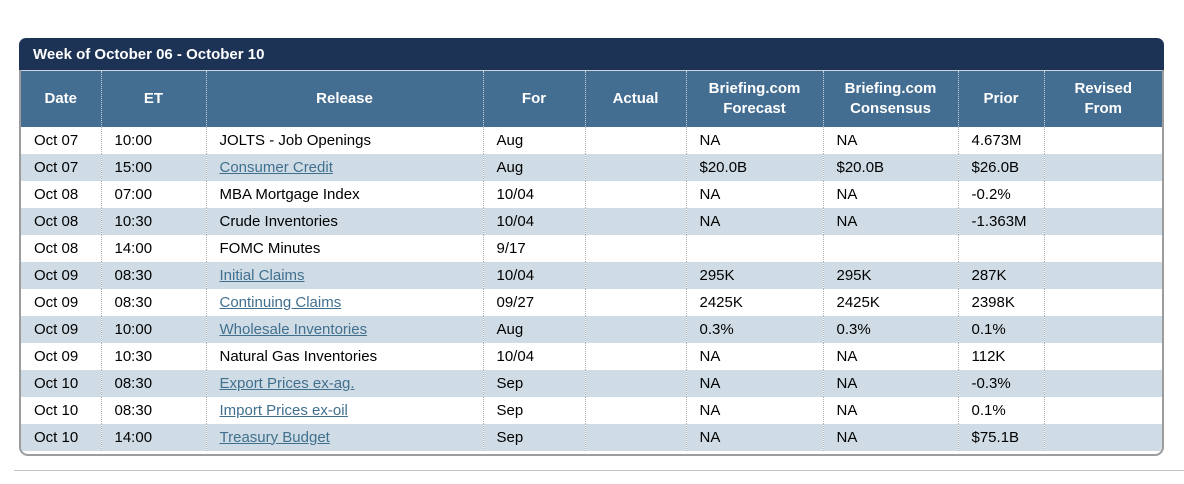 The image size is (1184, 484). I want to click on cell-prior: 287K, so click(1000, 275).